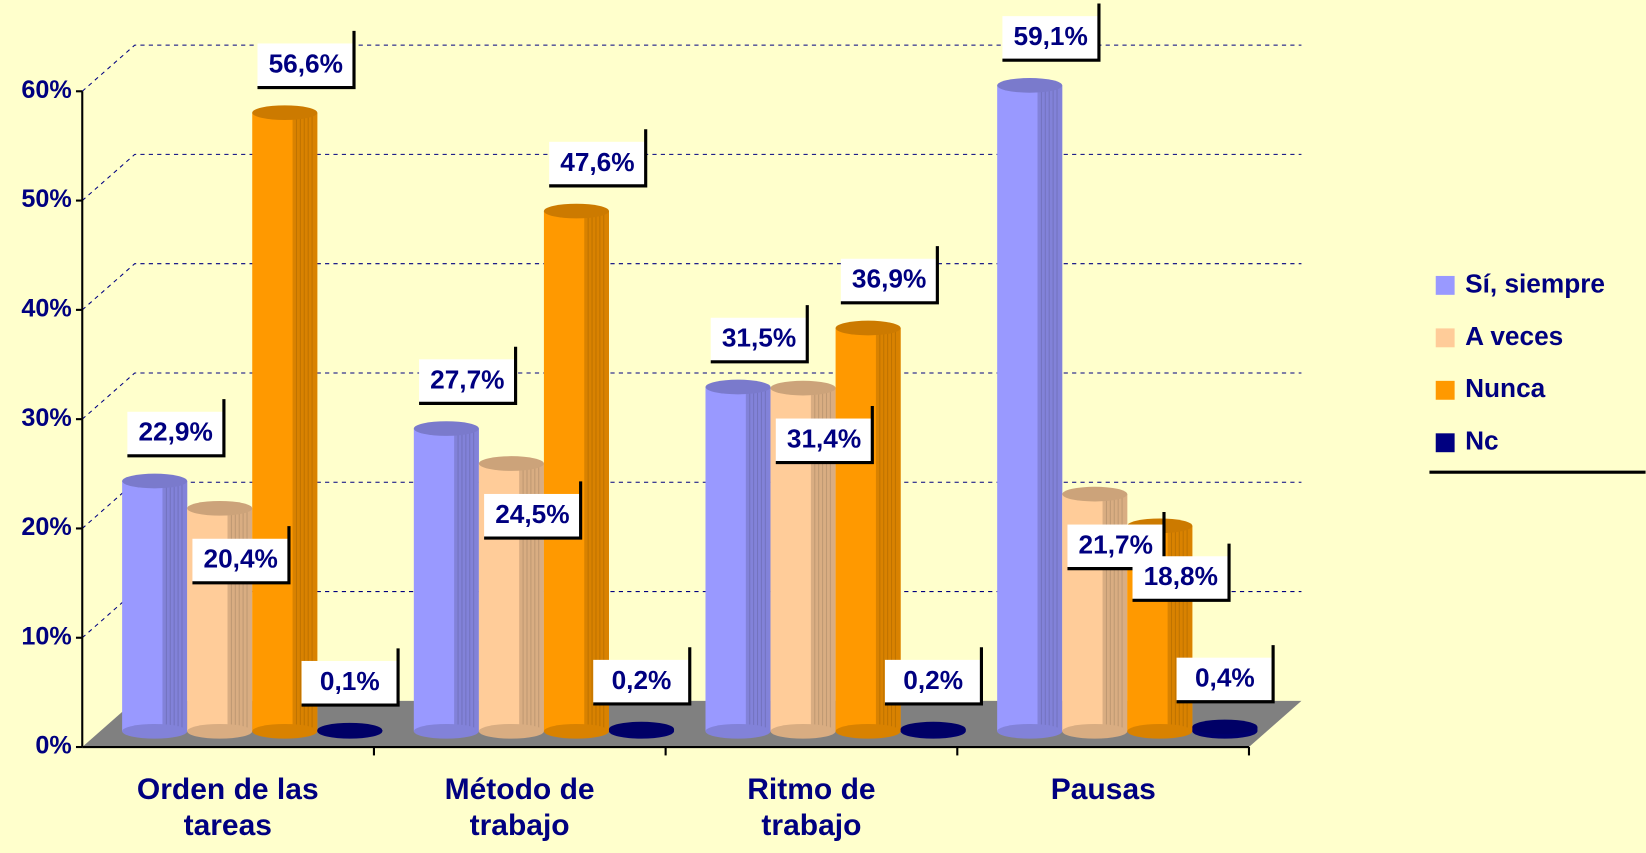  I want to click on legend-label: Nc, so click(1482, 441).